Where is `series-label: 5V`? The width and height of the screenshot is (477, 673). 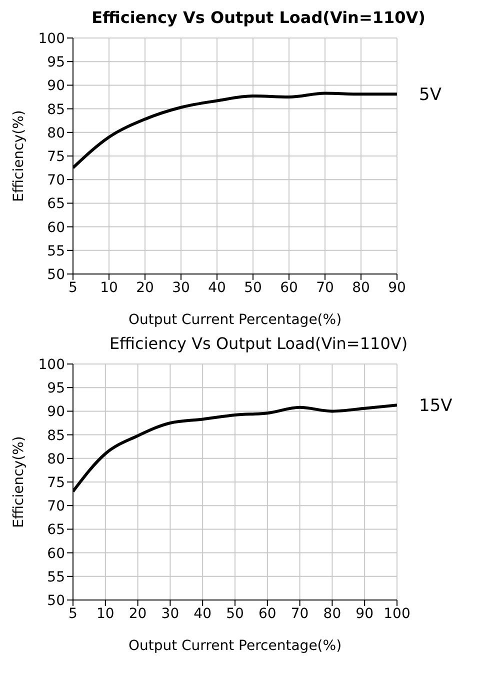
series-label: 5V is located at coordinates (430, 95).